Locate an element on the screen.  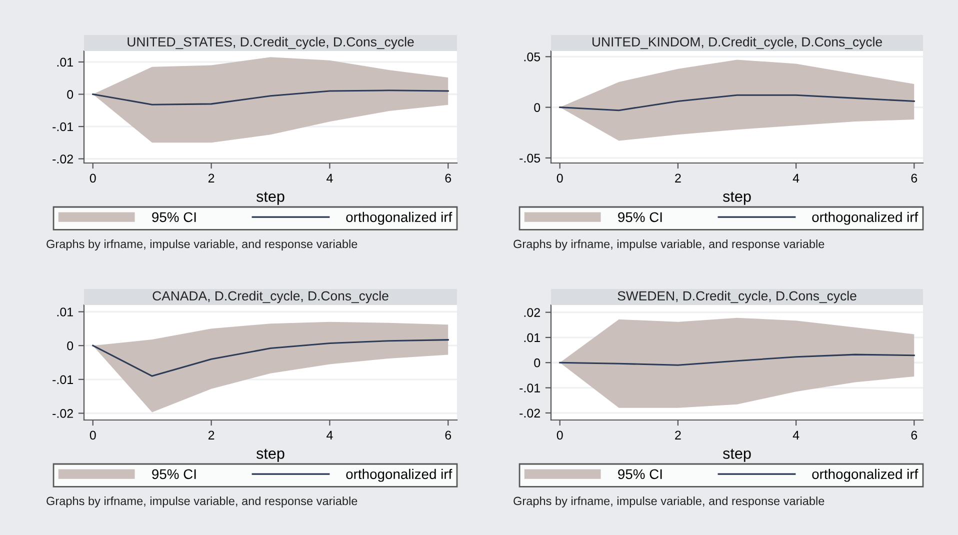
y-tick-label: -.05 is located at coordinates (530, 158).